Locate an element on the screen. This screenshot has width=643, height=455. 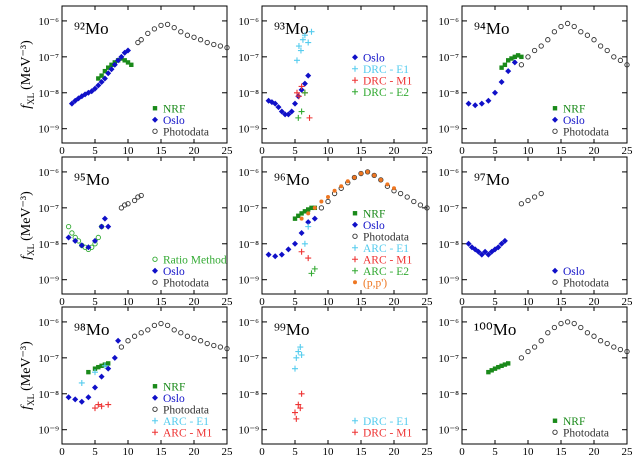
legend-label: NRF is located at coordinates (374, 214).